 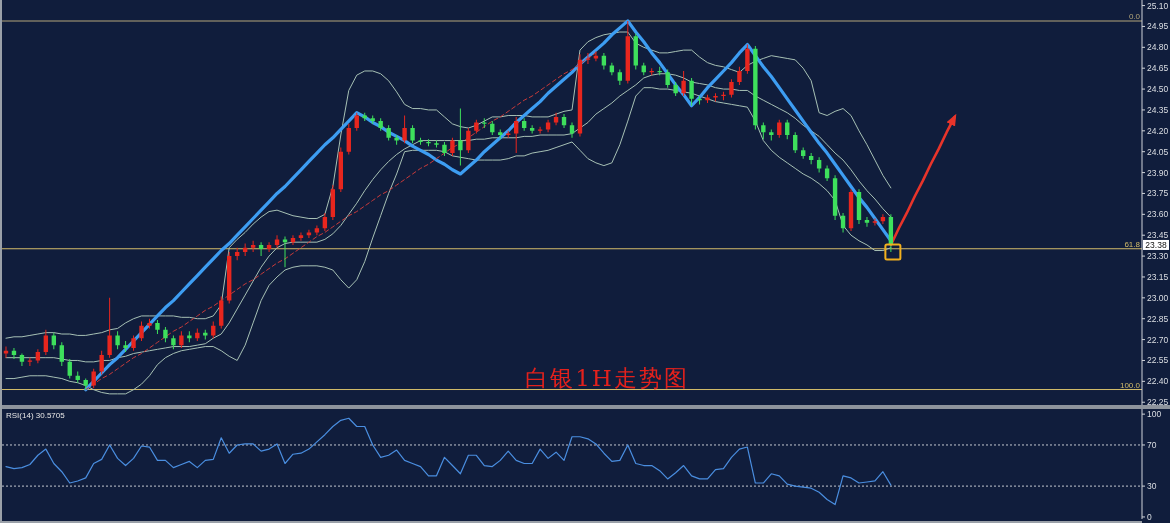 What do you see at coordinates (1158, 68) in the screenshot?
I see `y-tick-label: 24.65` at bounding box center [1158, 68].